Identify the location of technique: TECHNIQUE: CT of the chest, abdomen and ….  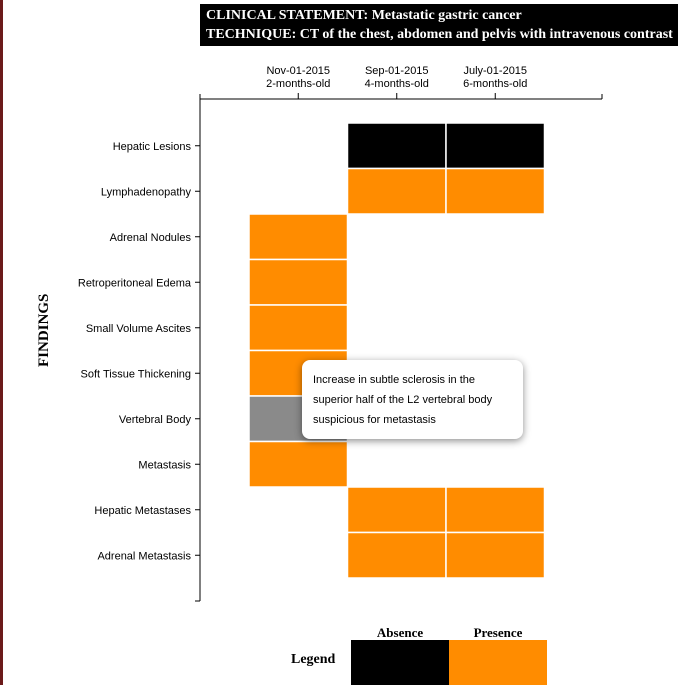
(439, 34).